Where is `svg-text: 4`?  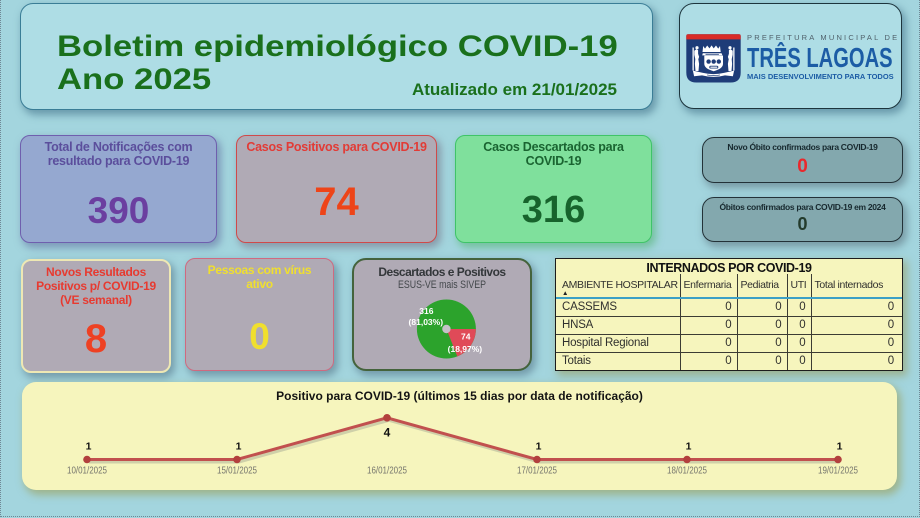
svg-text: 4 is located at coordinates (387, 432).